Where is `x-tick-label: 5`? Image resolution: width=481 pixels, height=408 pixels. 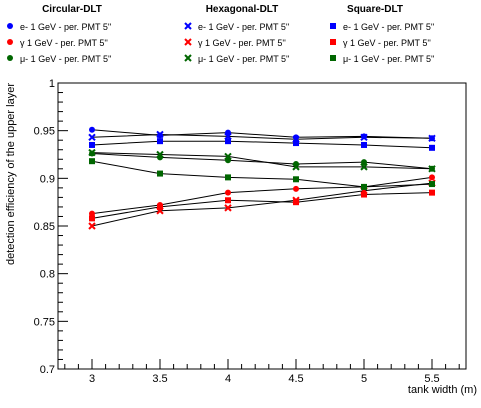 x-tick-label: 5 is located at coordinates (364, 379).